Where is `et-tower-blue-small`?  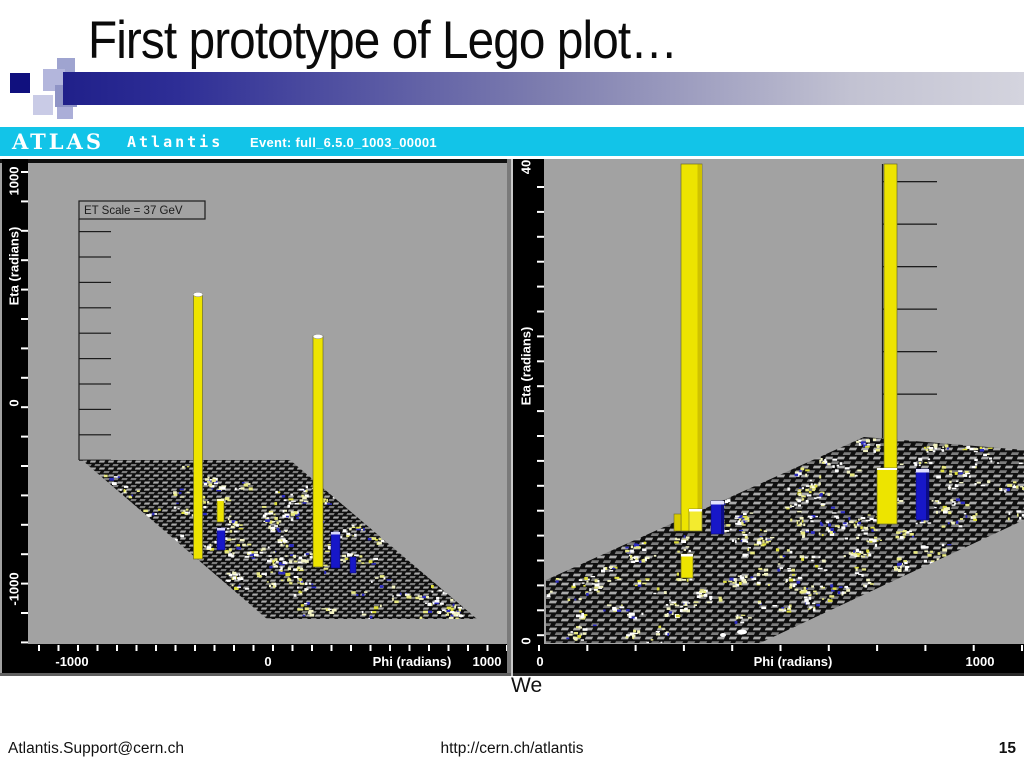
et-tower-blue-small is located at coordinates (353, 565).